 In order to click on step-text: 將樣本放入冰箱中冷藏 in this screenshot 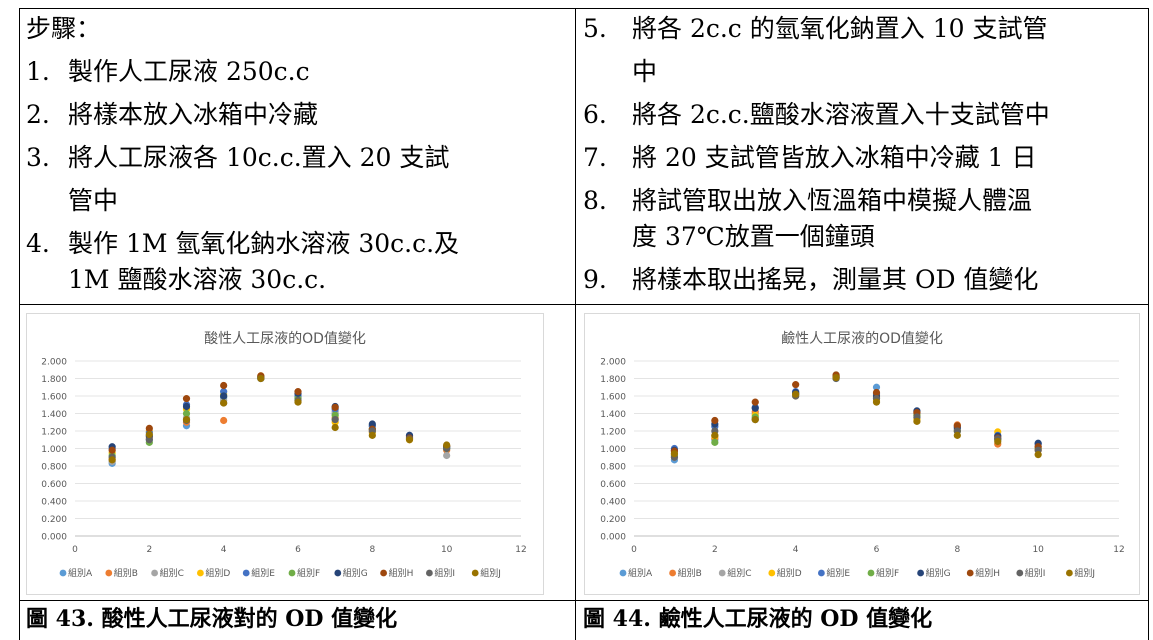, I will do `click(193, 114)`.